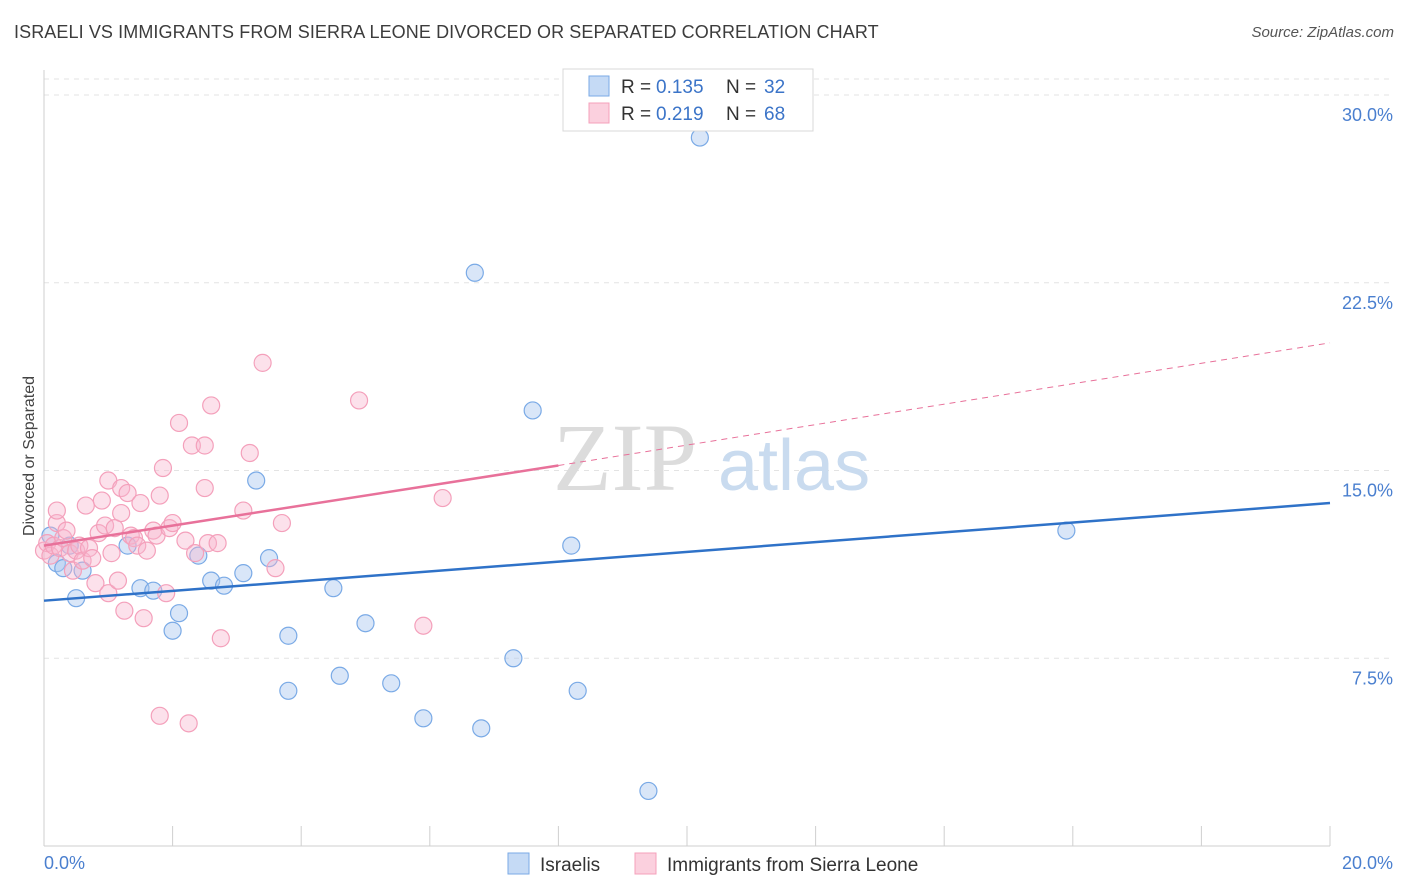 The image size is (1406, 892). What do you see at coordinates (1367, 491) in the screenshot?
I see `y-tick-label: 15.0%` at bounding box center [1367, 491].